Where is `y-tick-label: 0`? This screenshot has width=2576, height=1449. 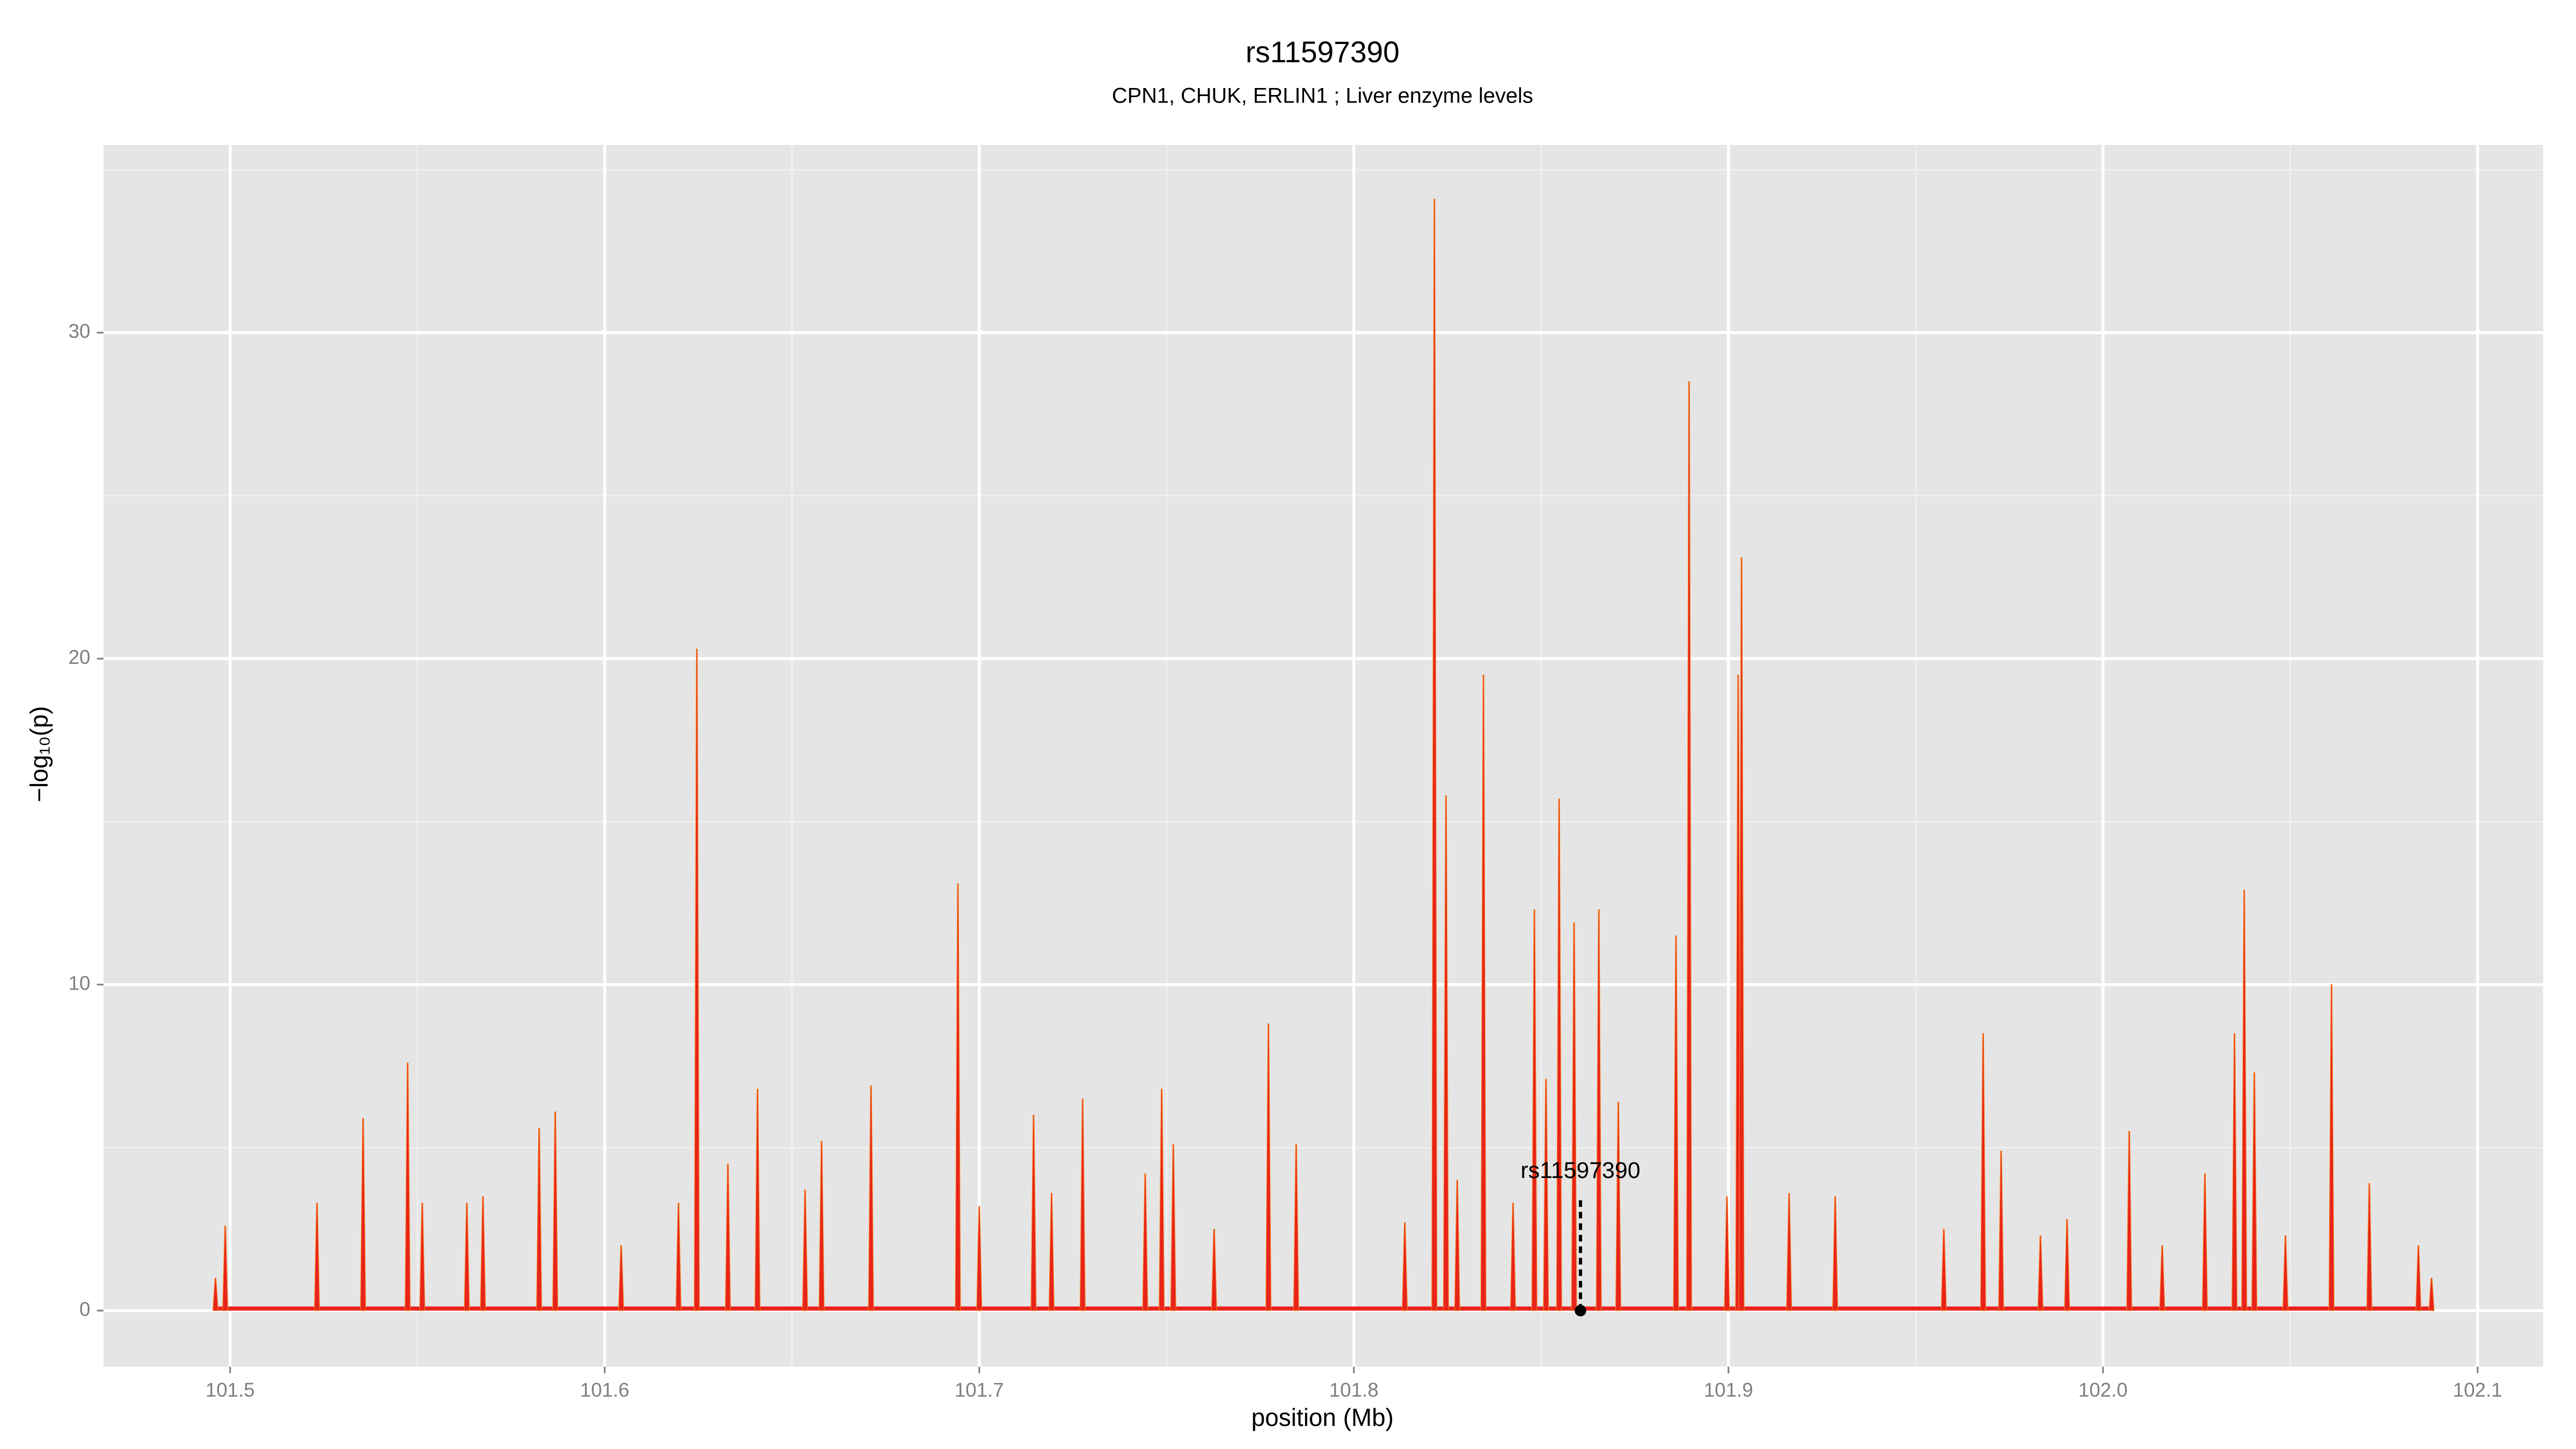 y-tick-label: 0 is located at coordinates (84, 1309).